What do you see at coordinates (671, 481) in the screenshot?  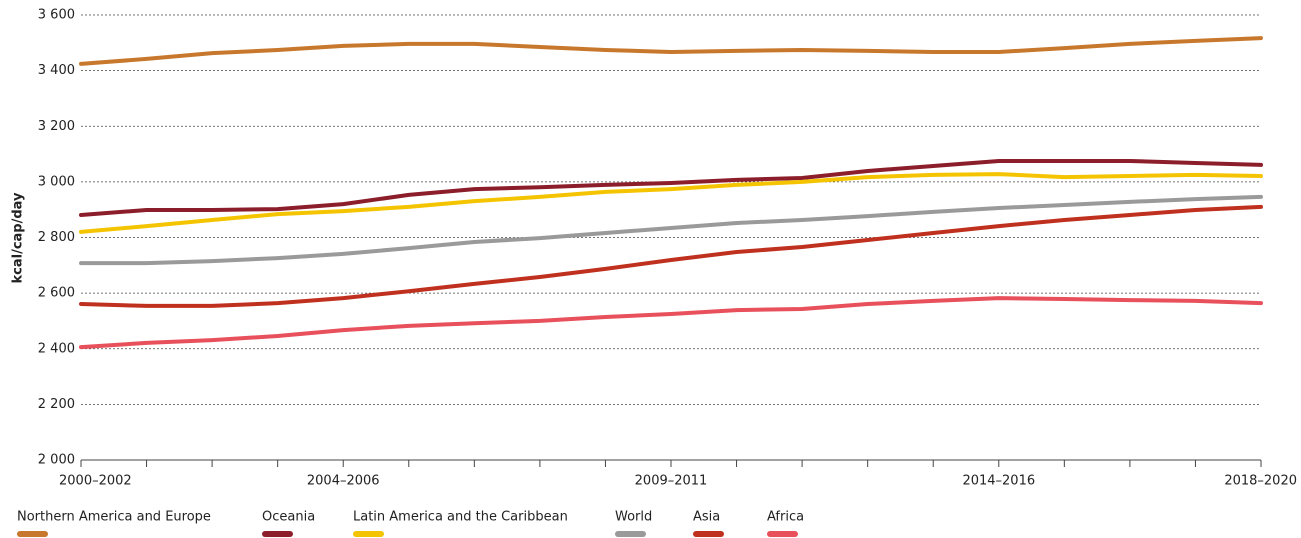 I see `x-tick-label: 2009–2011` at bounding box center [671, 481].